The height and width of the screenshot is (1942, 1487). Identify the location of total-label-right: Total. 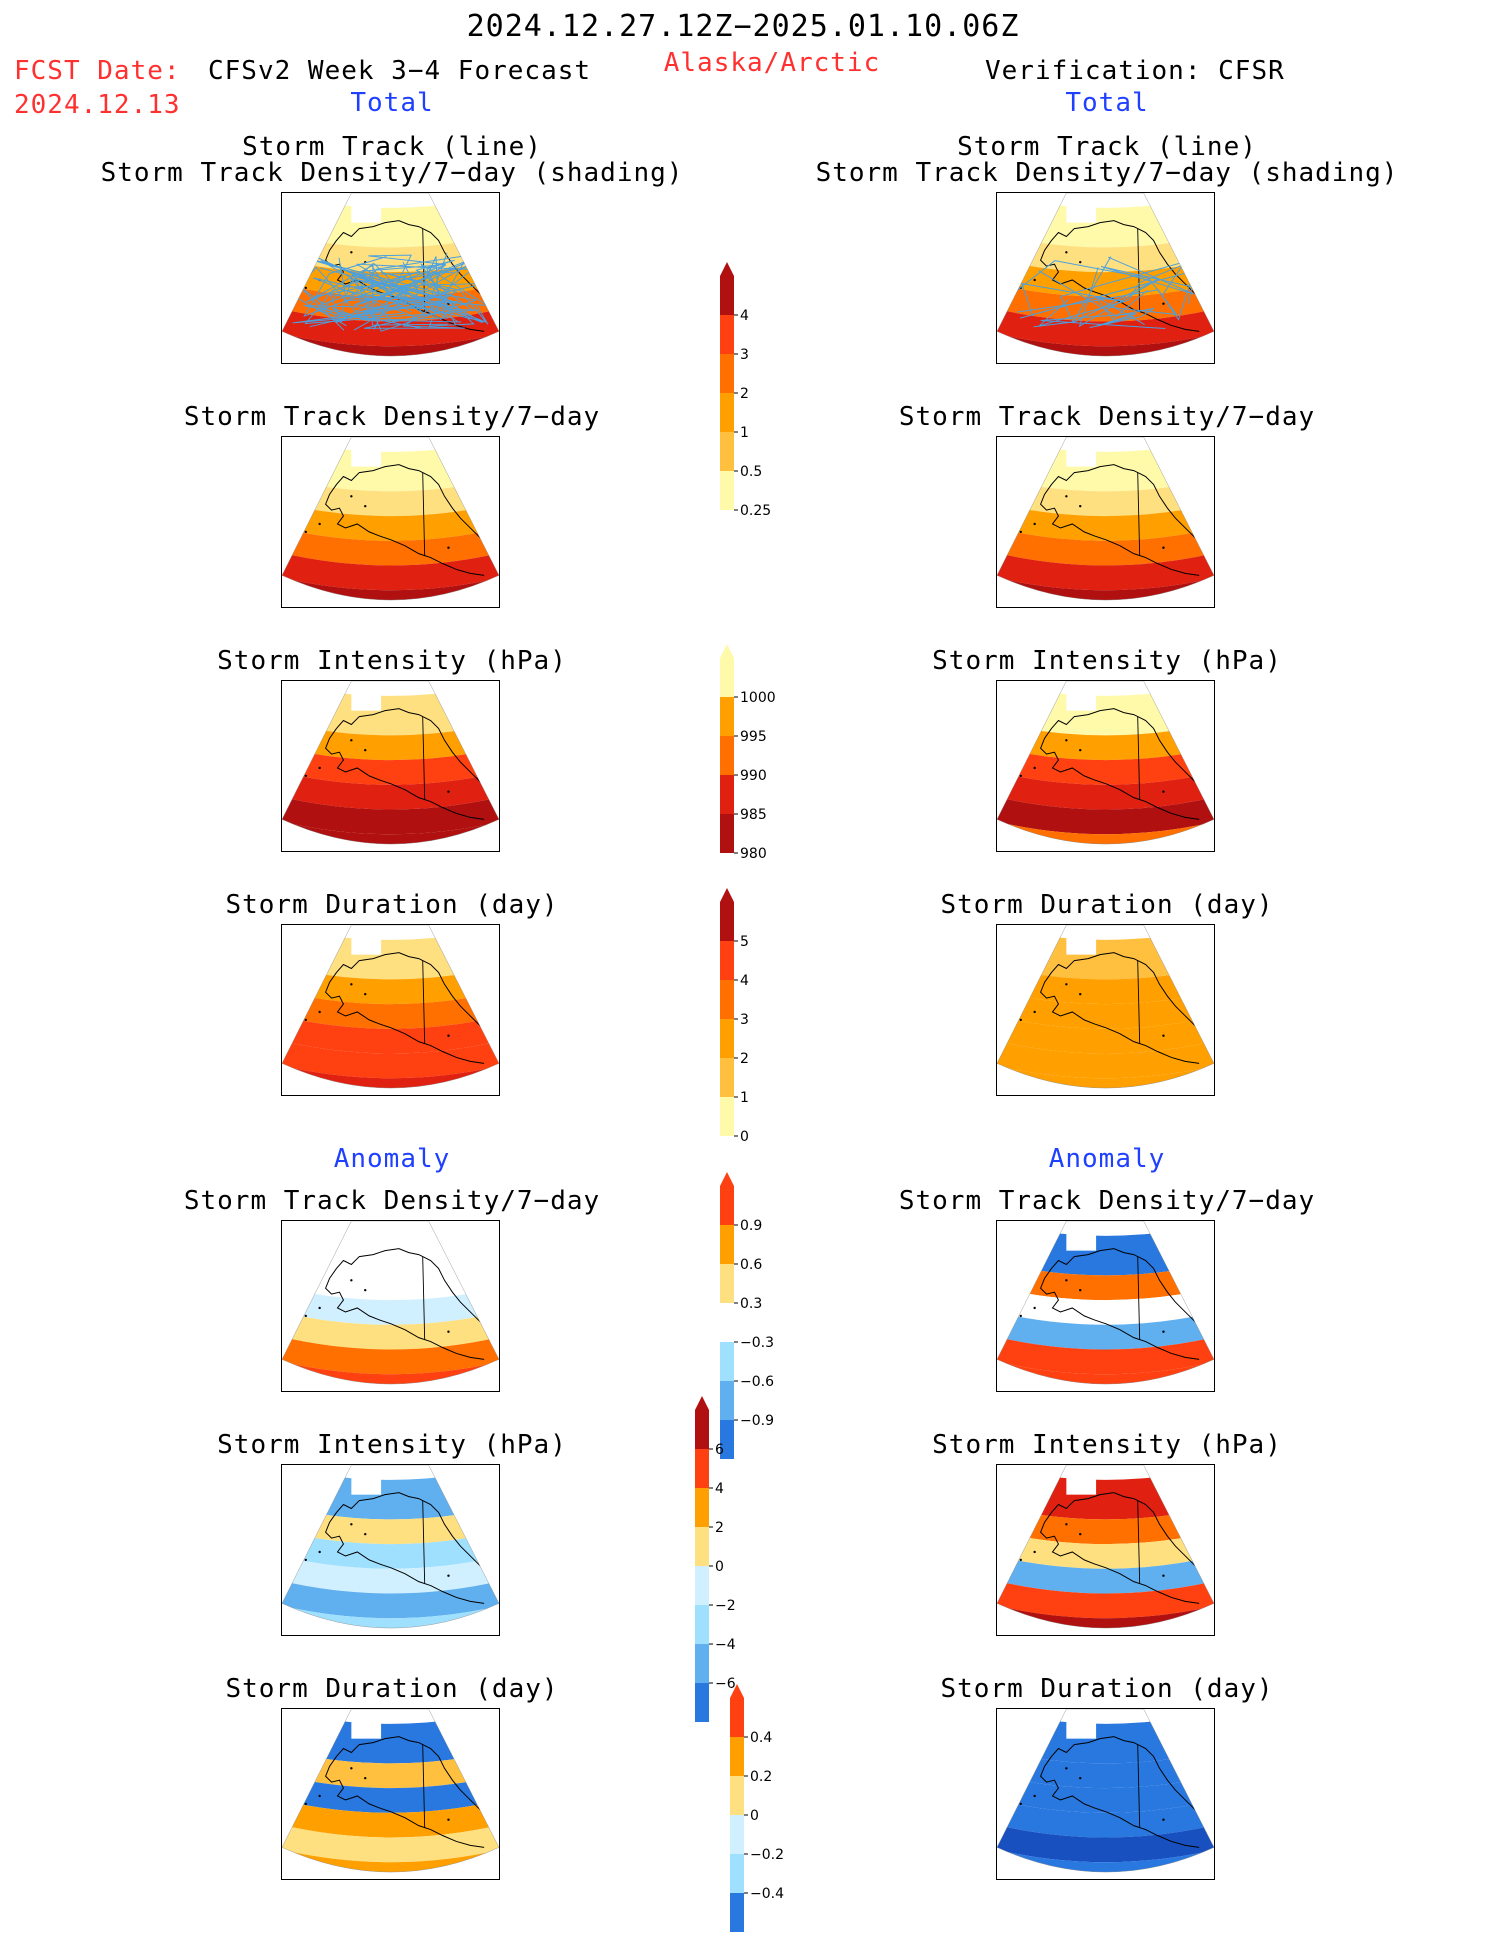
(1107, 103).